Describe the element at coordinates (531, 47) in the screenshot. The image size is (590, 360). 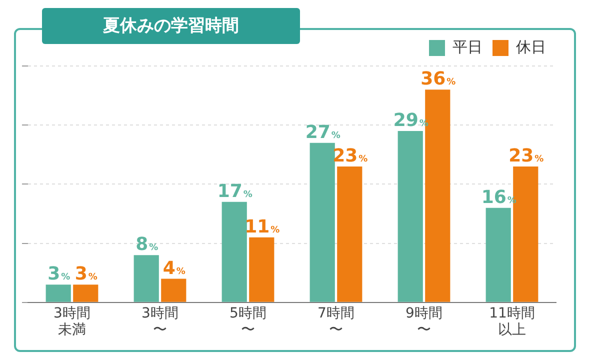
I see `legend-label: 休日` at that location.